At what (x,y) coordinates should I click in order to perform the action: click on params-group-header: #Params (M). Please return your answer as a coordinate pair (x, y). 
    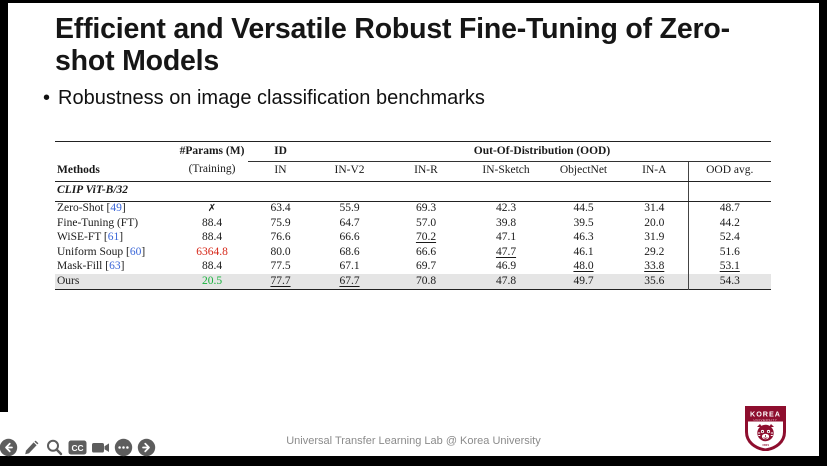
    Looking at the image, I should click on (212, 151).